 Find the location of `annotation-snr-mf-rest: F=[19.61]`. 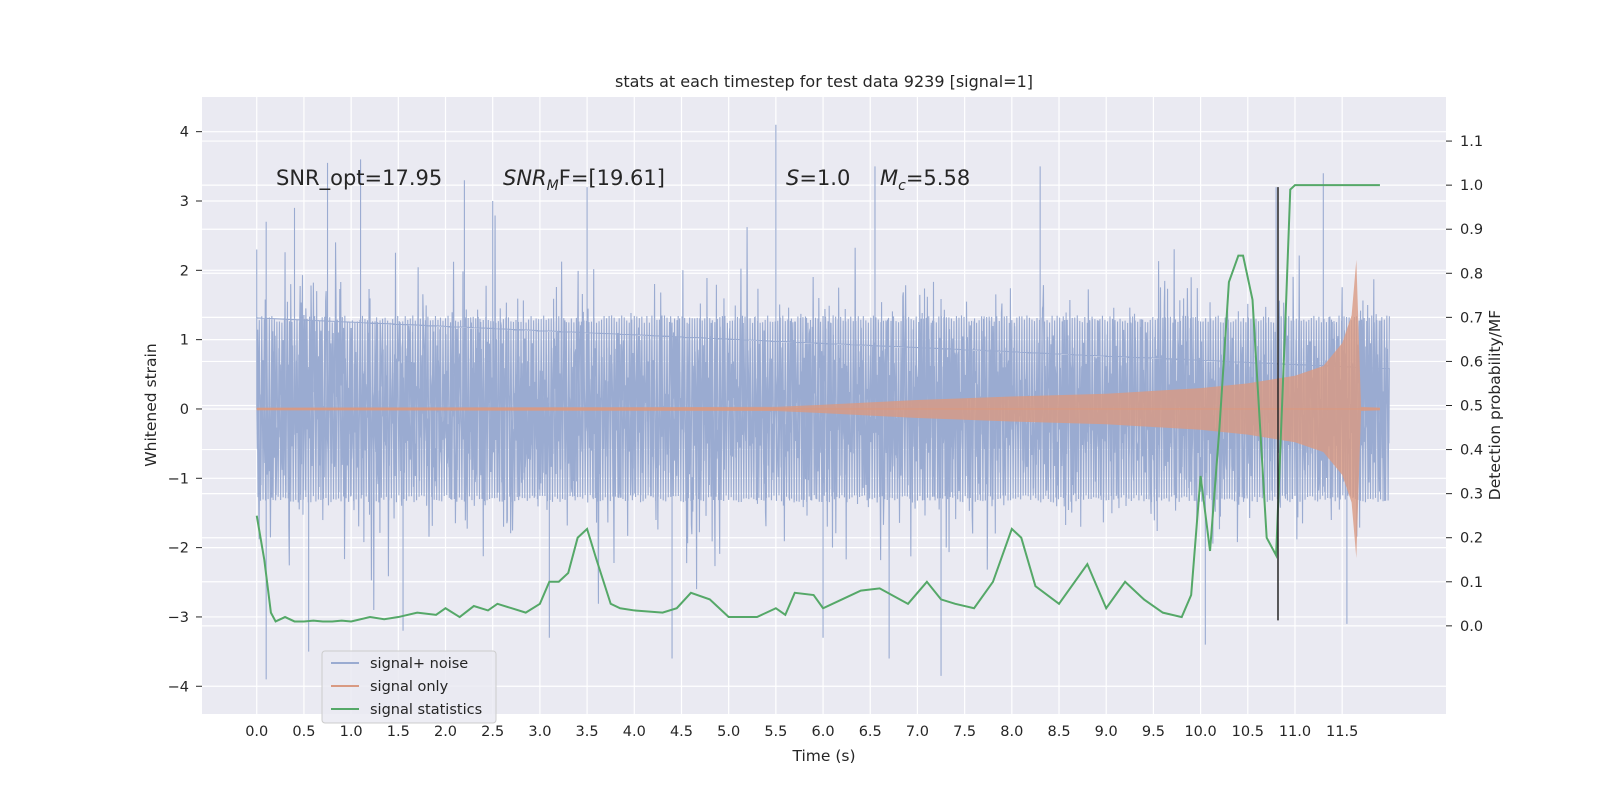

annotation-snr-mf-rest: F=[19.61] is located at coordinates (612, 178).